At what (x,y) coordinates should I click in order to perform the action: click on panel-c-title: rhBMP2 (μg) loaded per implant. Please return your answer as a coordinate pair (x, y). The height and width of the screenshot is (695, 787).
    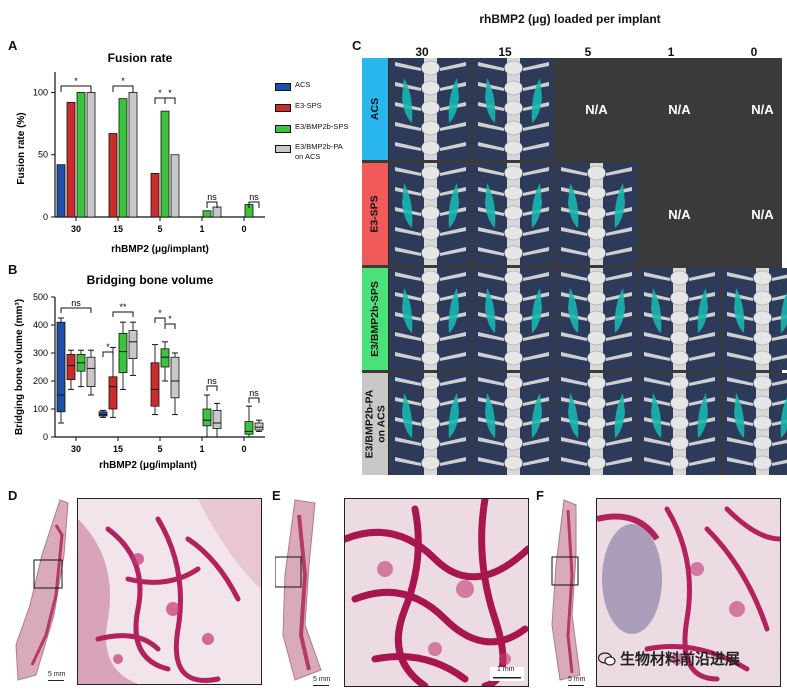
    Looking at the image, I should click on (570, 19).